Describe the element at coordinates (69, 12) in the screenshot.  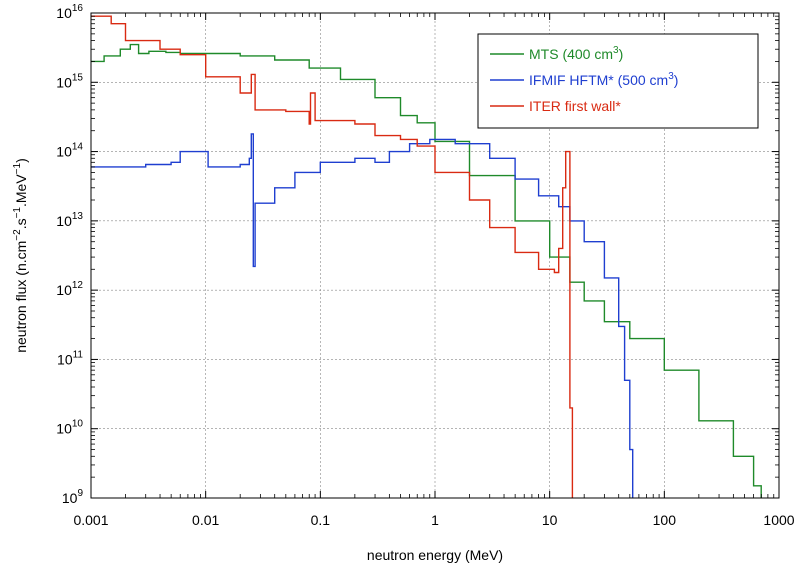
I see `y-tick-label: 1016` at that location.